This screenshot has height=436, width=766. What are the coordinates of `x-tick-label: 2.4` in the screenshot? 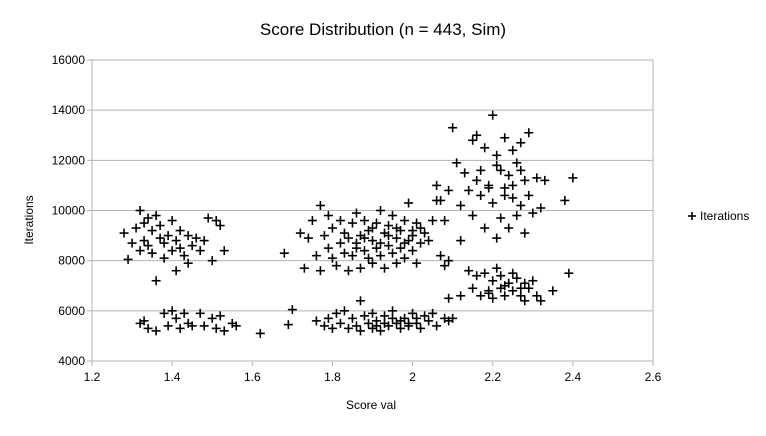 It's located at (573, 377).